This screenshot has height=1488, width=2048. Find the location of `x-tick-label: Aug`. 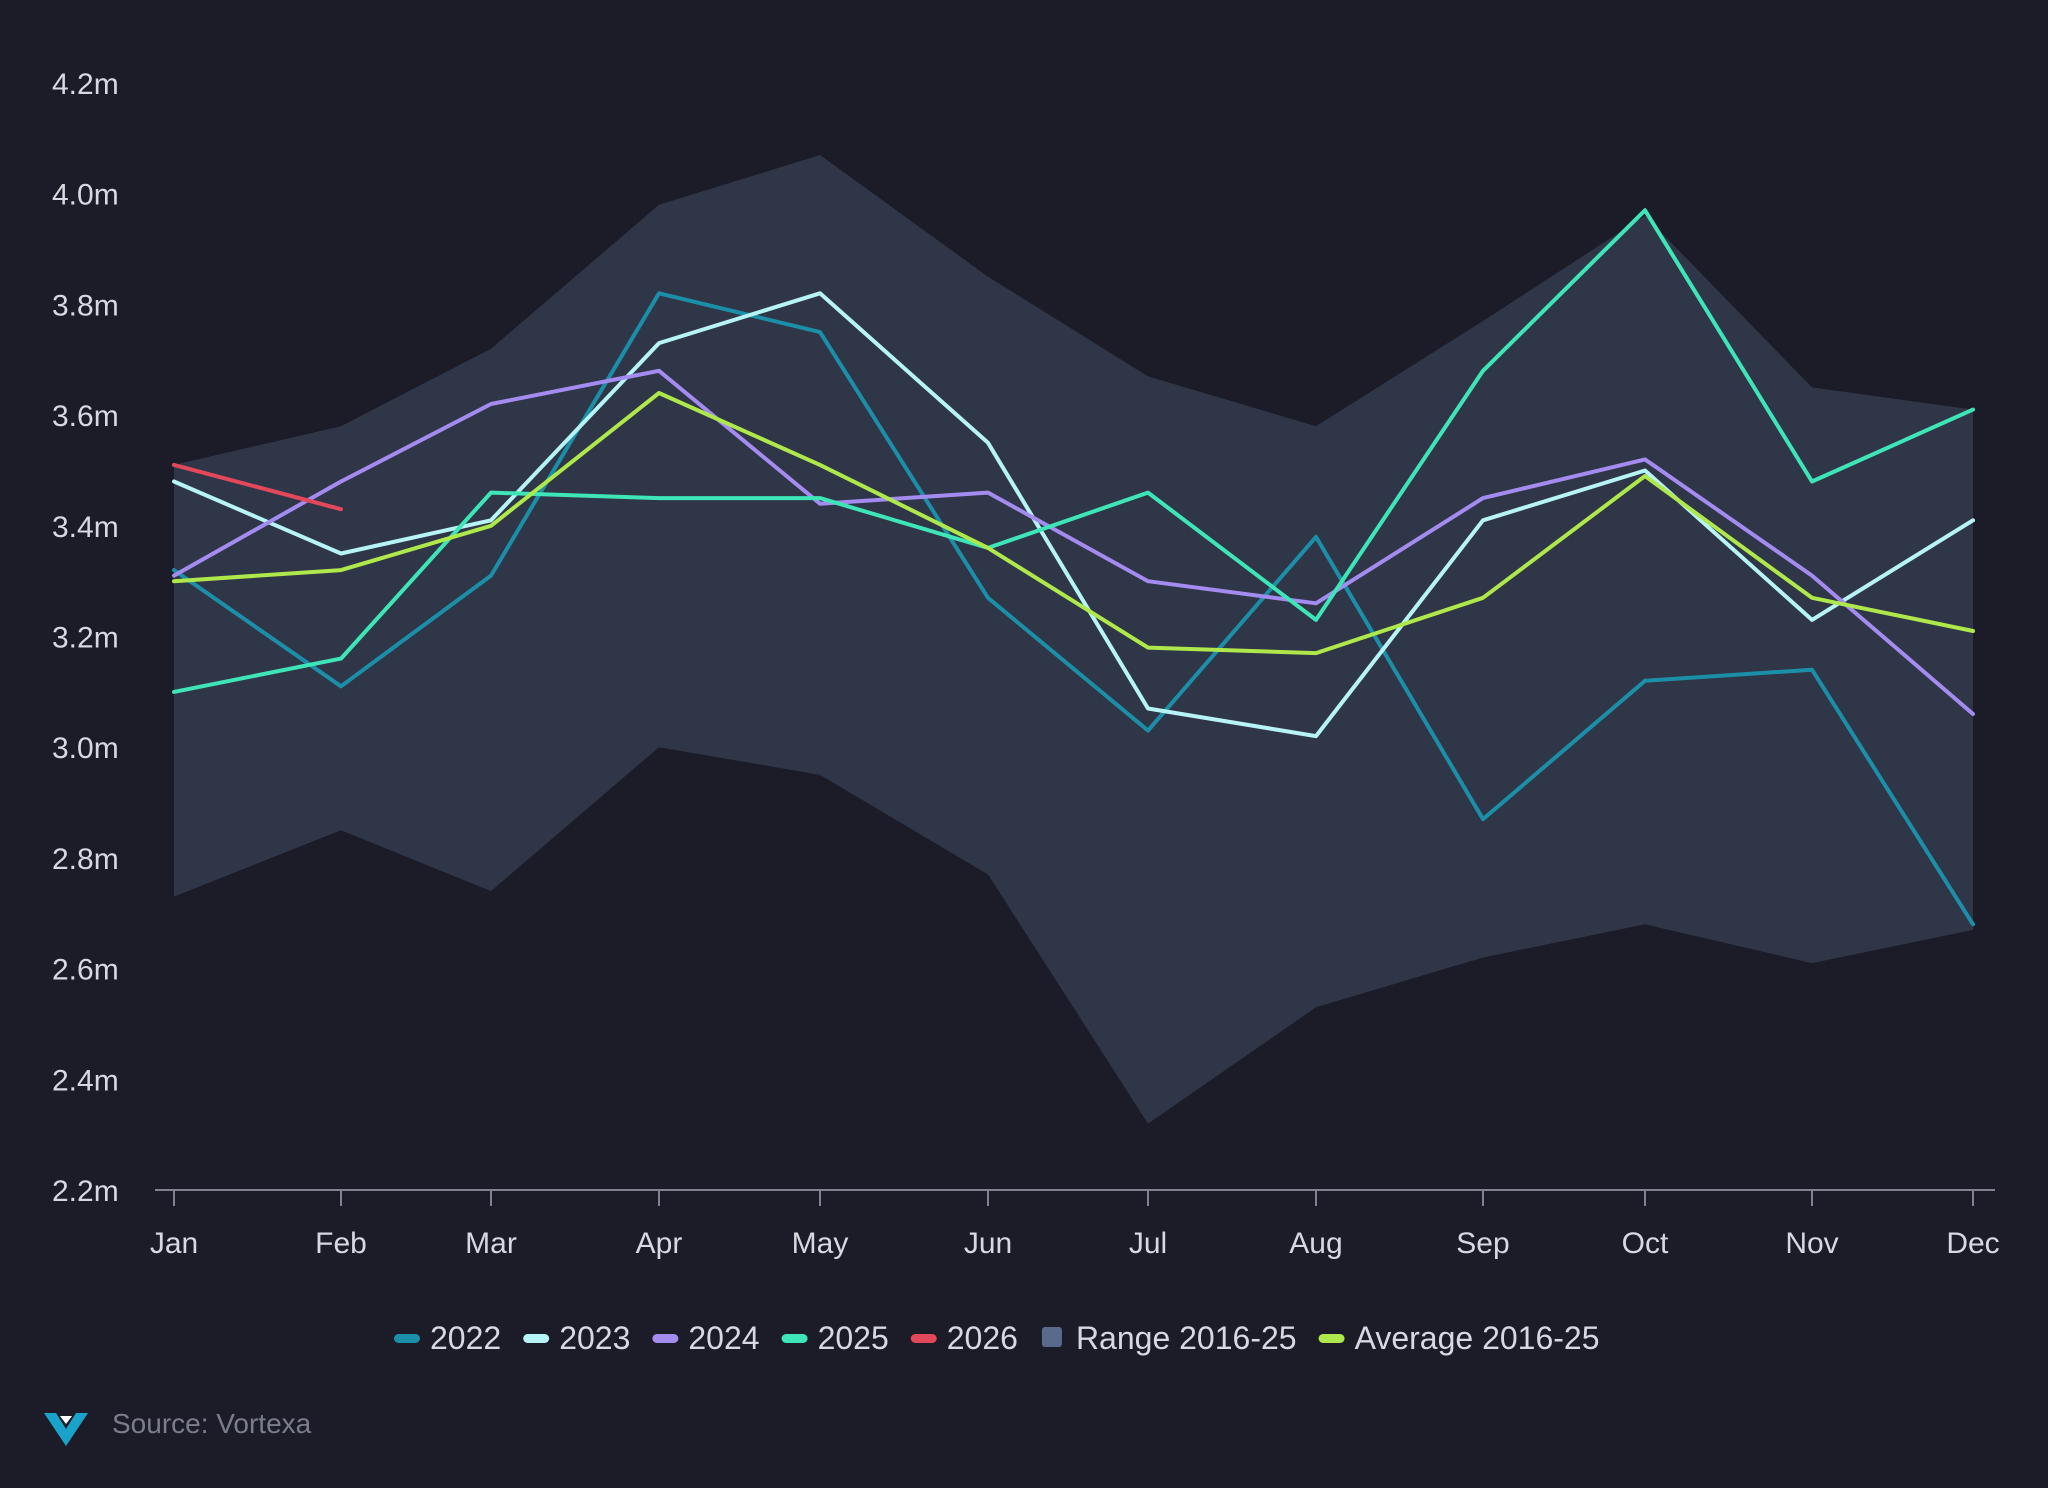

x-tick-label: Aug is located at coordinates (1315, 1243).